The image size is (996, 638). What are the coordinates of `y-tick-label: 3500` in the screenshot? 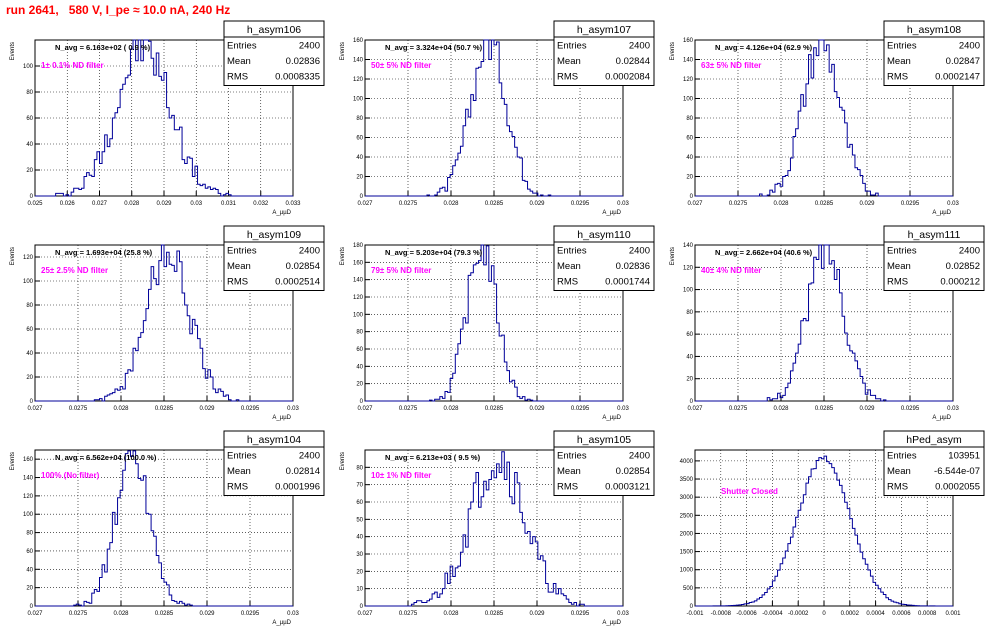 It's located at (687, 480).